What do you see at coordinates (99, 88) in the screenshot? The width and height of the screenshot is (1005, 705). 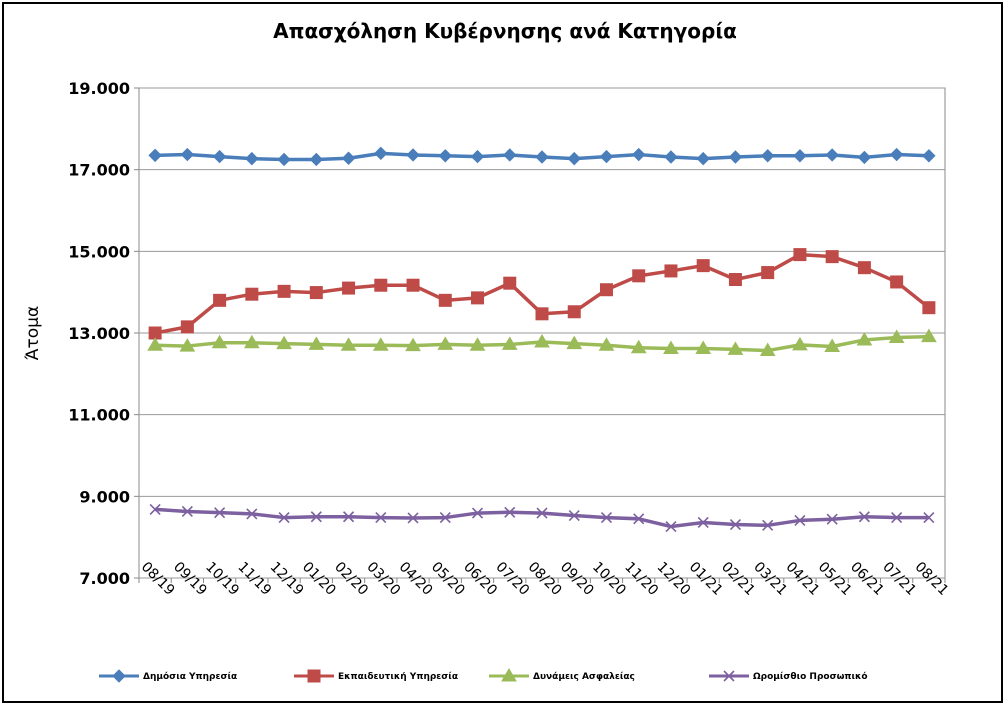 I see `y-tick-label: 19.000` at bounding box center [99, 88].